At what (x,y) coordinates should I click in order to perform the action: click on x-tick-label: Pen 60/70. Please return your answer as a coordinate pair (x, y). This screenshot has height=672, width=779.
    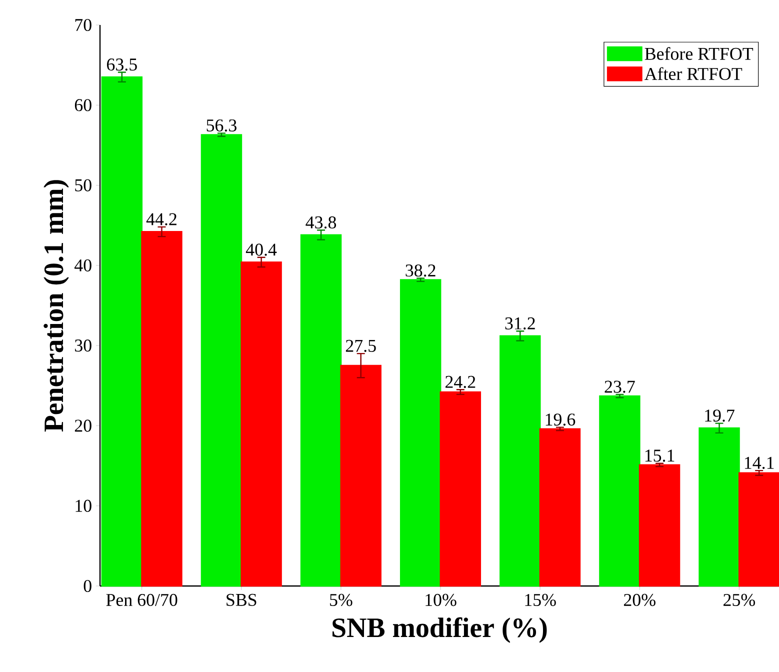
    Looking at the image, I should click on (142, 600).